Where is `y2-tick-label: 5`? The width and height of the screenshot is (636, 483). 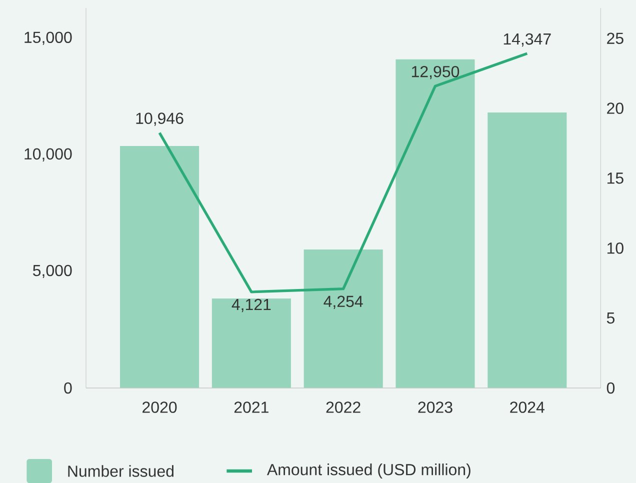
y2-tick-label: 5 is located at coordinates (610, 318).